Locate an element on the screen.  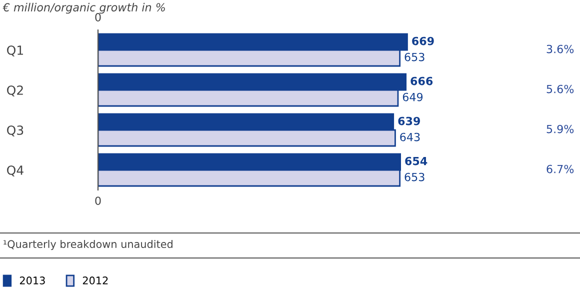
y-tick-label: Q3 is located at coordinates (15, 130).